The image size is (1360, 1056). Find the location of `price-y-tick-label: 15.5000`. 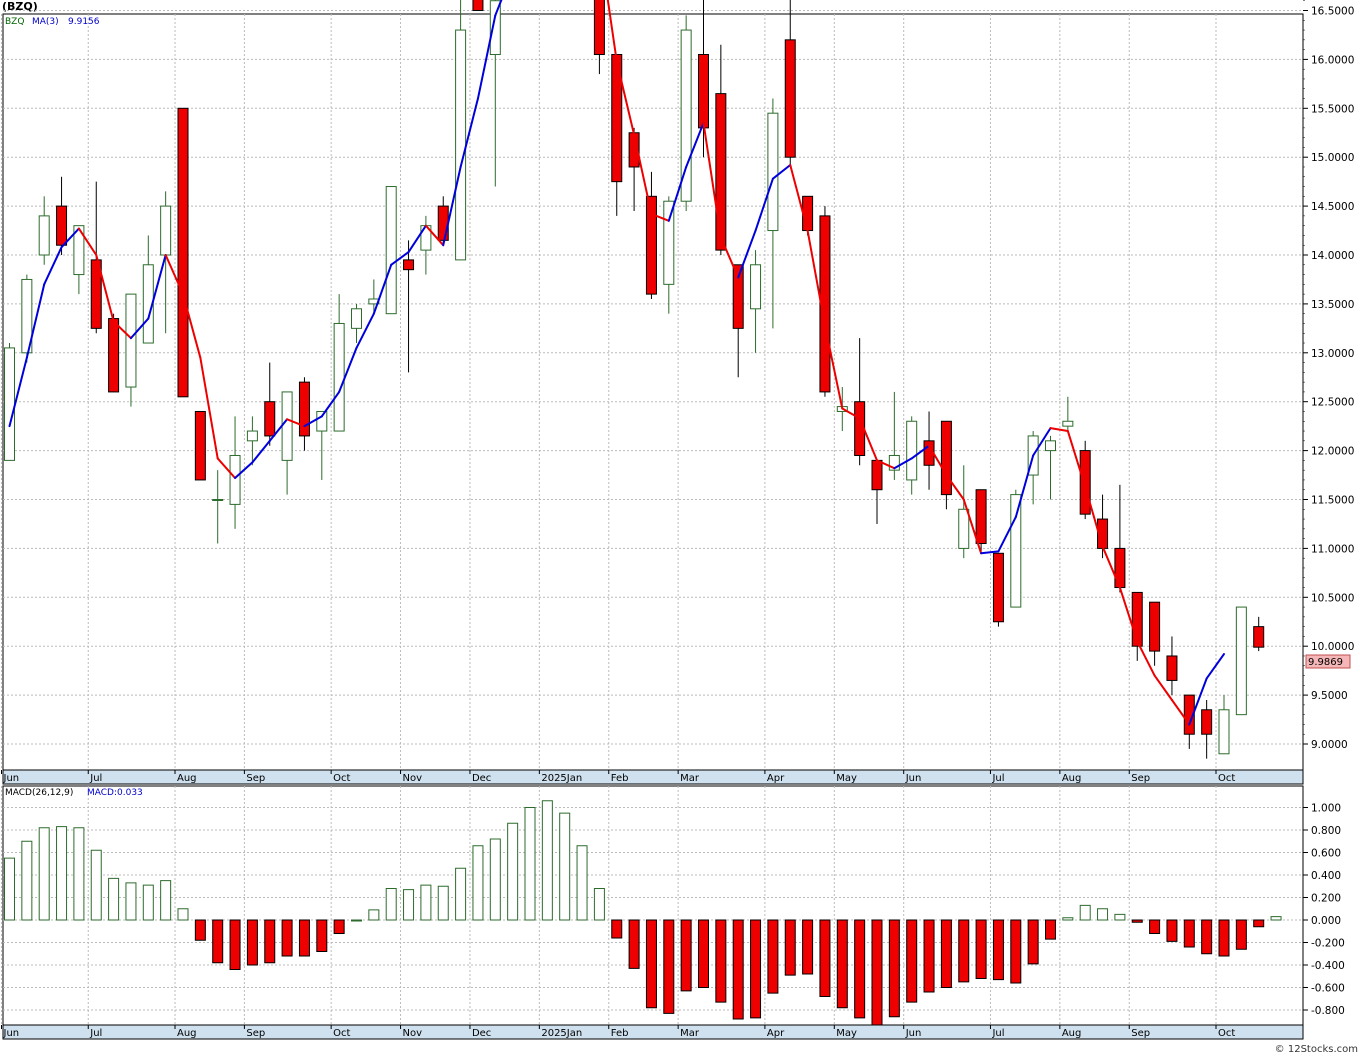

price-y-tick-label: 15.5000 is located at coordinates (1332, 109).